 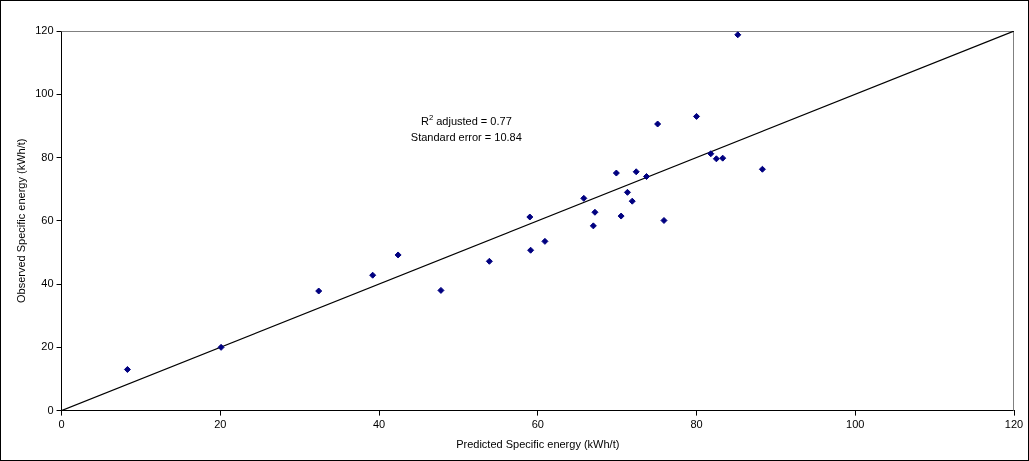 What do you see at coordinates (47, 283) in the screenshot?
I see `y-tick-label: 40` at bounding box center [47, 283].